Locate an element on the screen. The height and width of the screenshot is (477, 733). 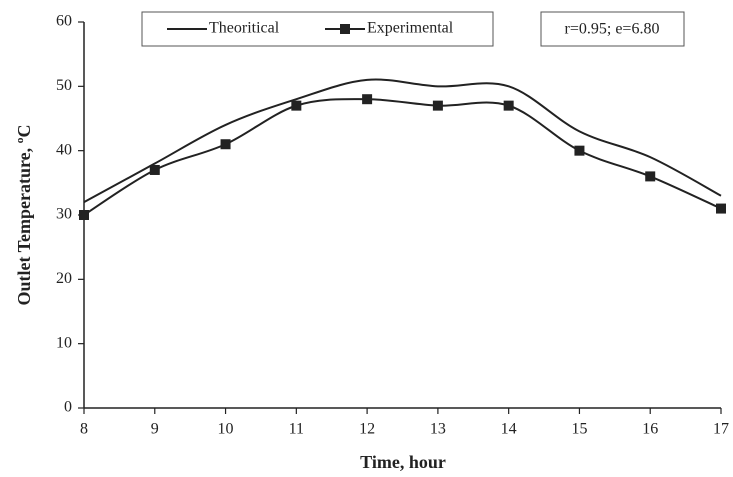
legend-label: Experimental is located at coordinates (410, 28).